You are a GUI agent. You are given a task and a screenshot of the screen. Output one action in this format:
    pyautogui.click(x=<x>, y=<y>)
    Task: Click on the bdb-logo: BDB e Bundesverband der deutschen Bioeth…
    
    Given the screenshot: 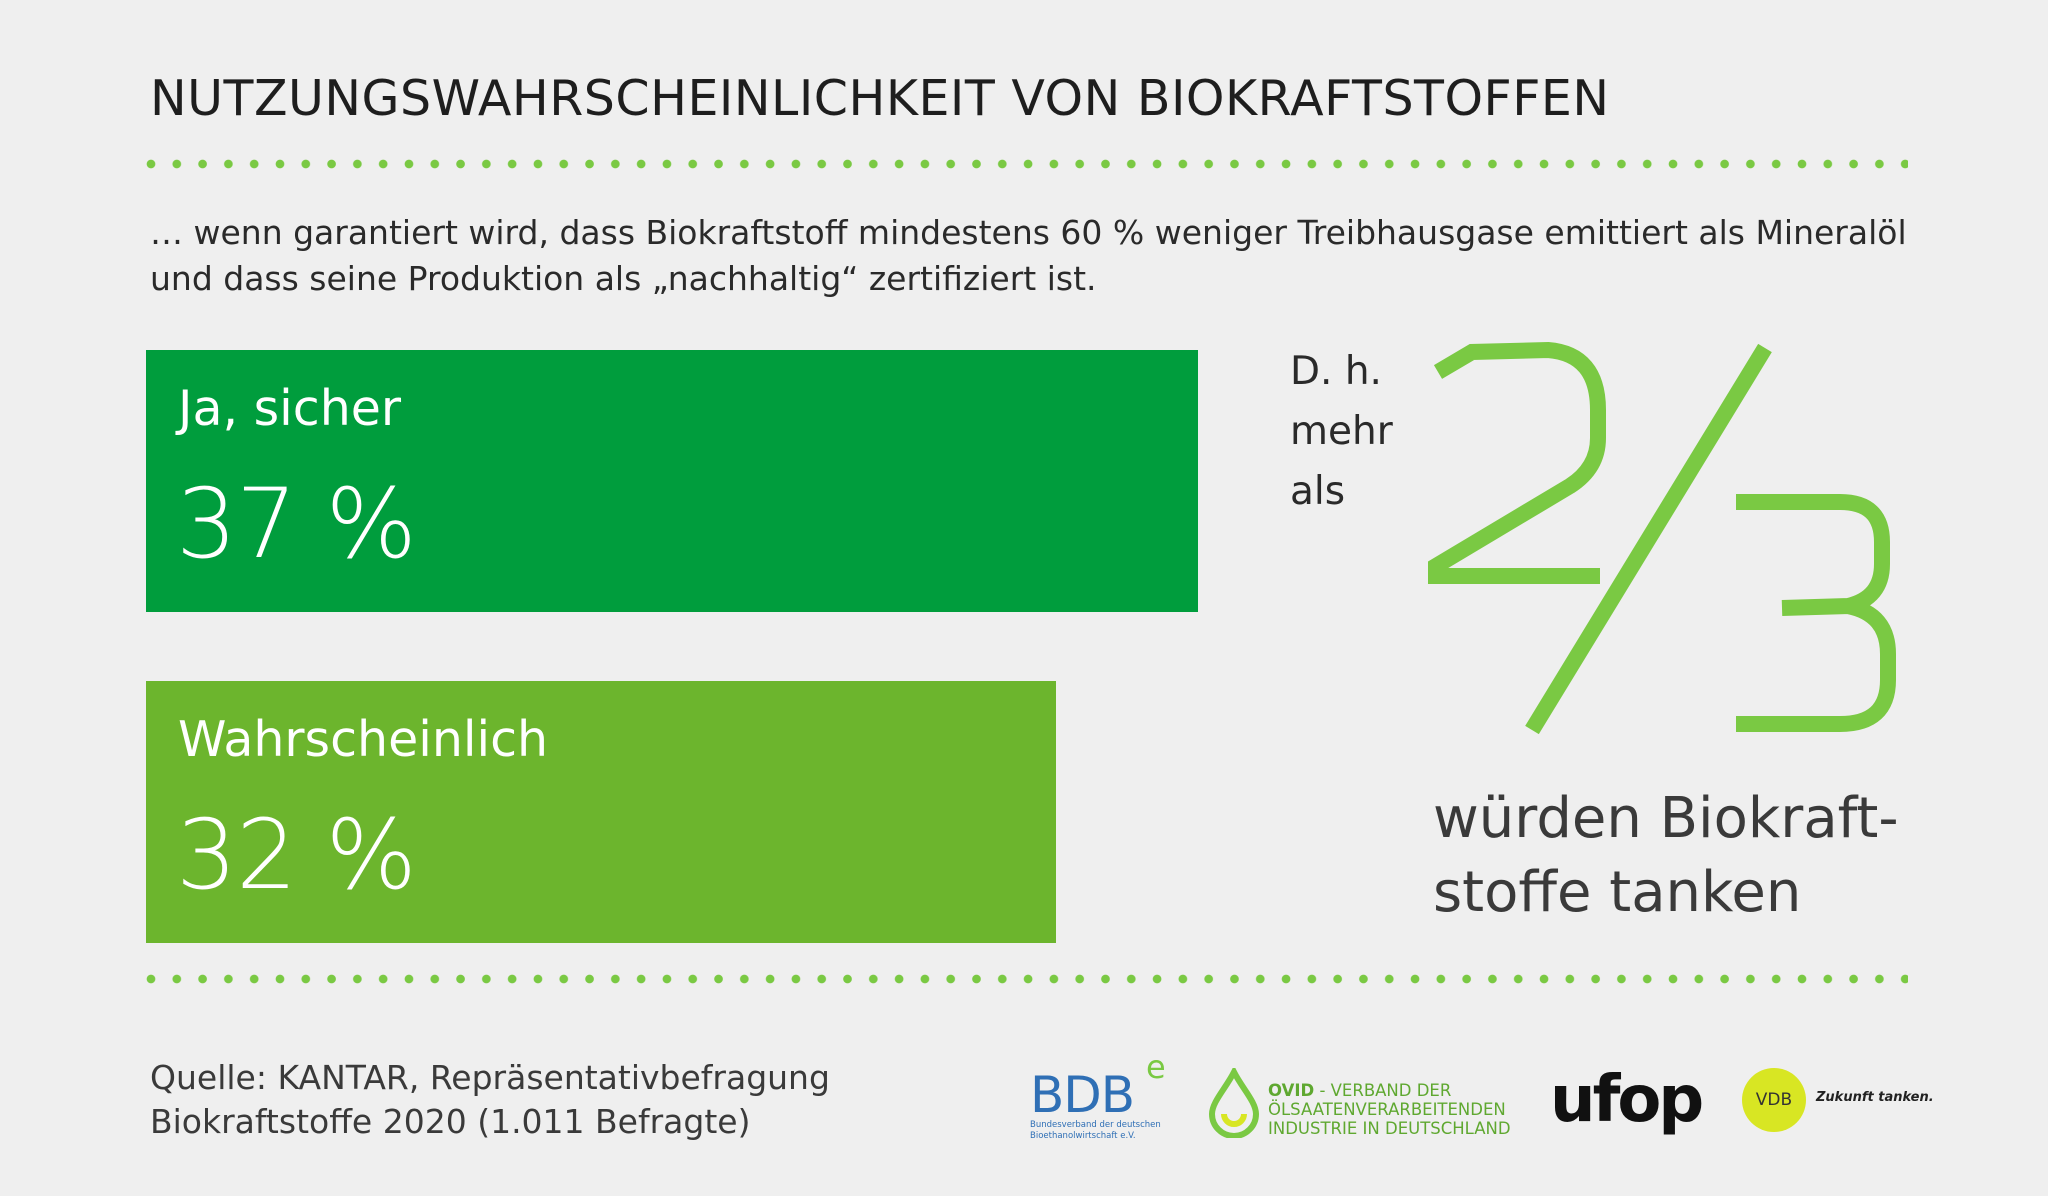 What is the action you would take?
    pyautogui.click(x=1105, y=1094)
    